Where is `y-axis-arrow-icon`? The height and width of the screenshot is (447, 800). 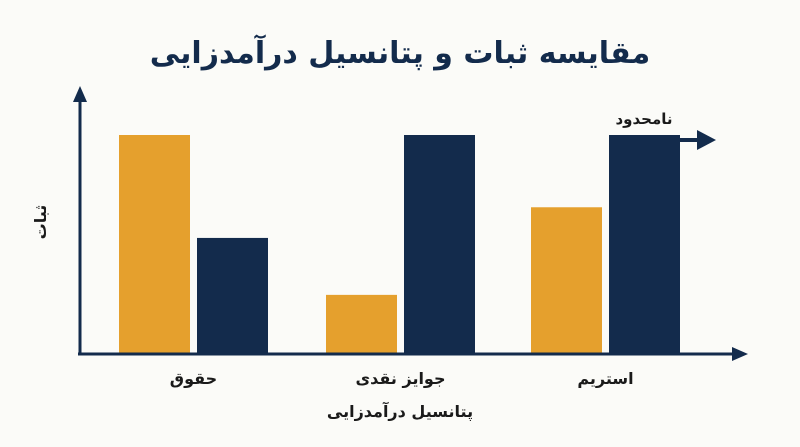 y-axis-arrow-icon is located at coordinates (80, 94).